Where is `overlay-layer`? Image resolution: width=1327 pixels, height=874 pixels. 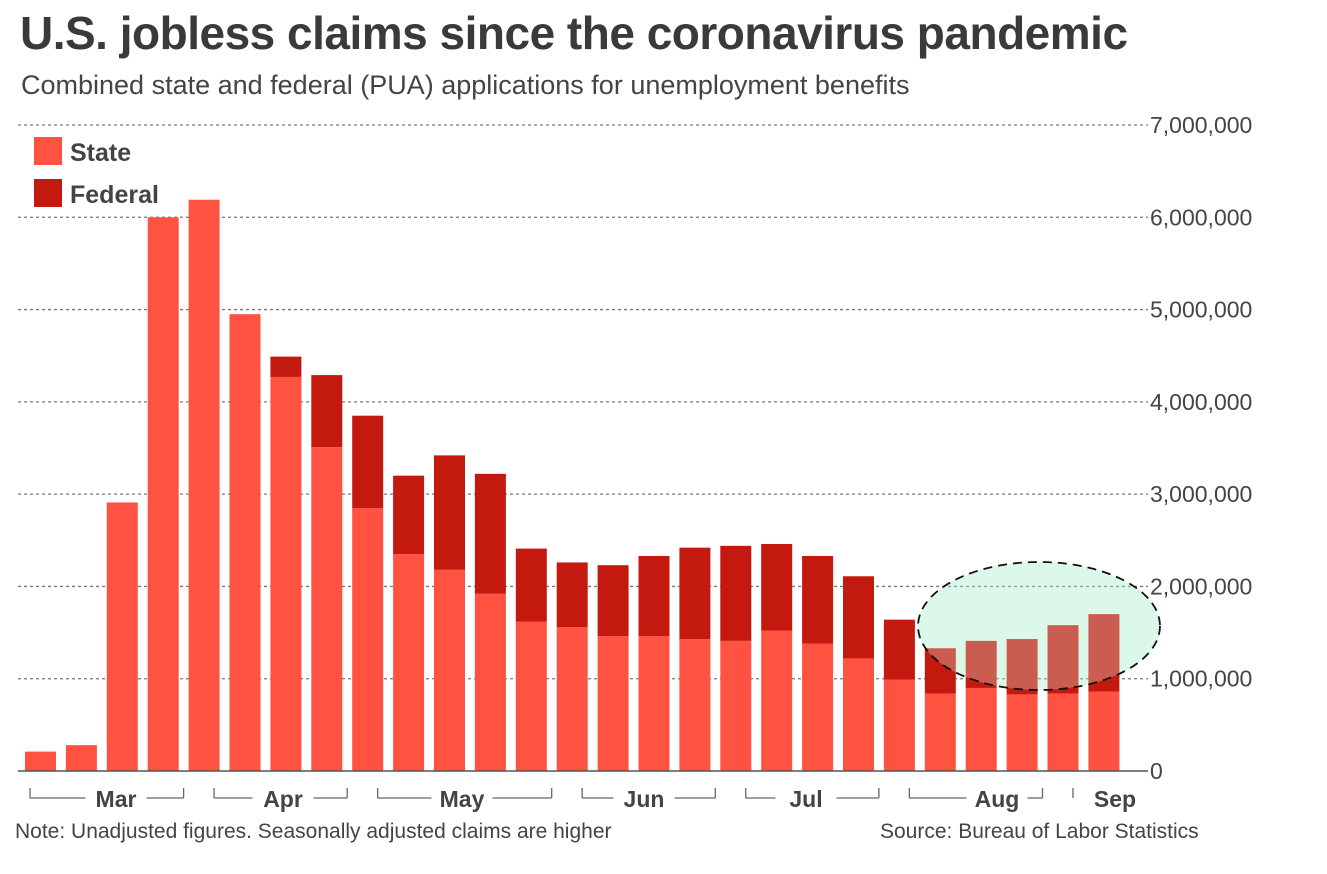 overlay-layer is located at coordinates (1039, 626).